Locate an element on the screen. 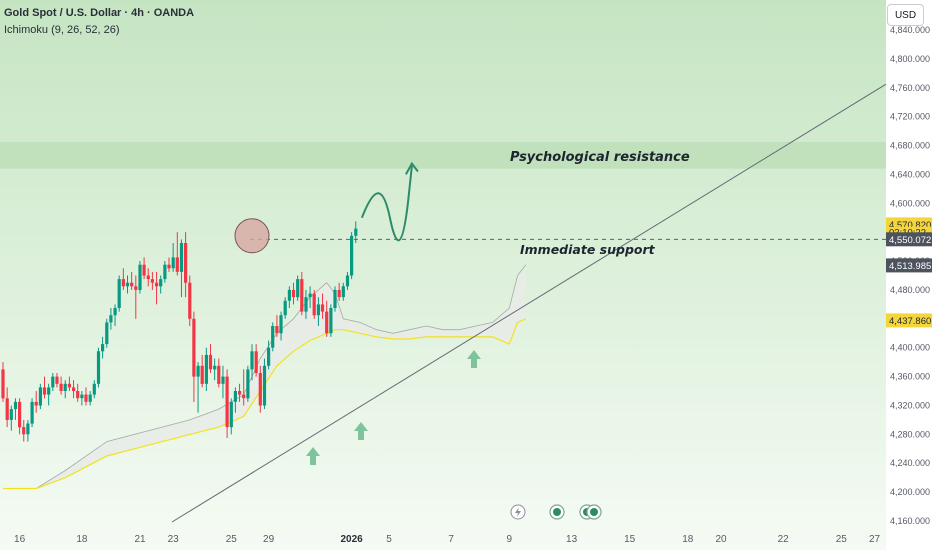 This screenshot has width=932, height=550. price-label: 4,513.985 is located at coordinates (909, 265).